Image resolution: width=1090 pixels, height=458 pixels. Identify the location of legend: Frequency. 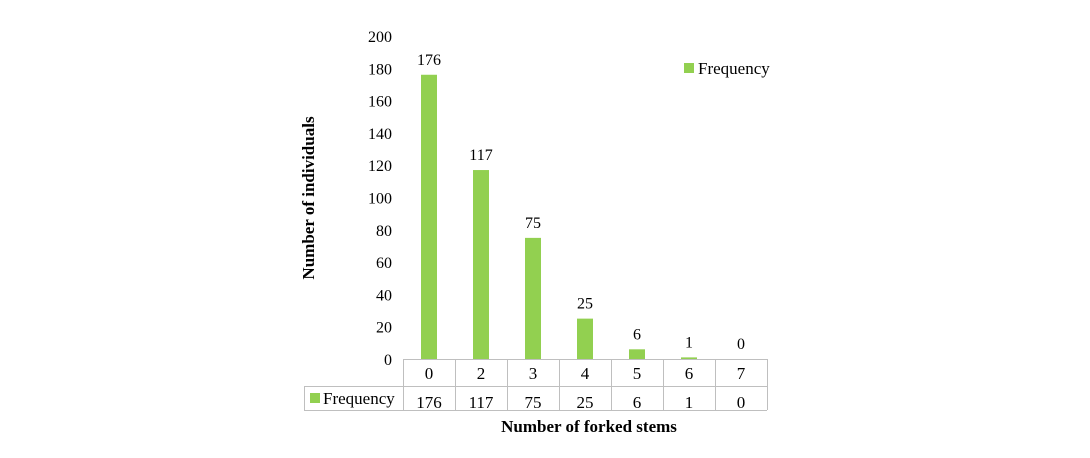
(727, 68).